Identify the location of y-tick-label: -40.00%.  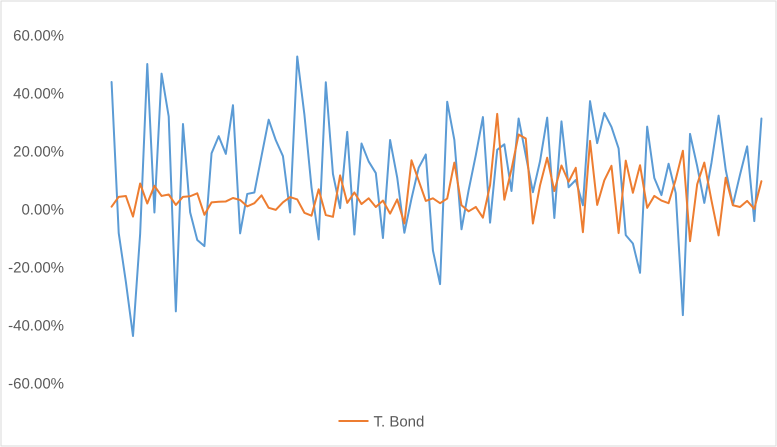
(36, 325).